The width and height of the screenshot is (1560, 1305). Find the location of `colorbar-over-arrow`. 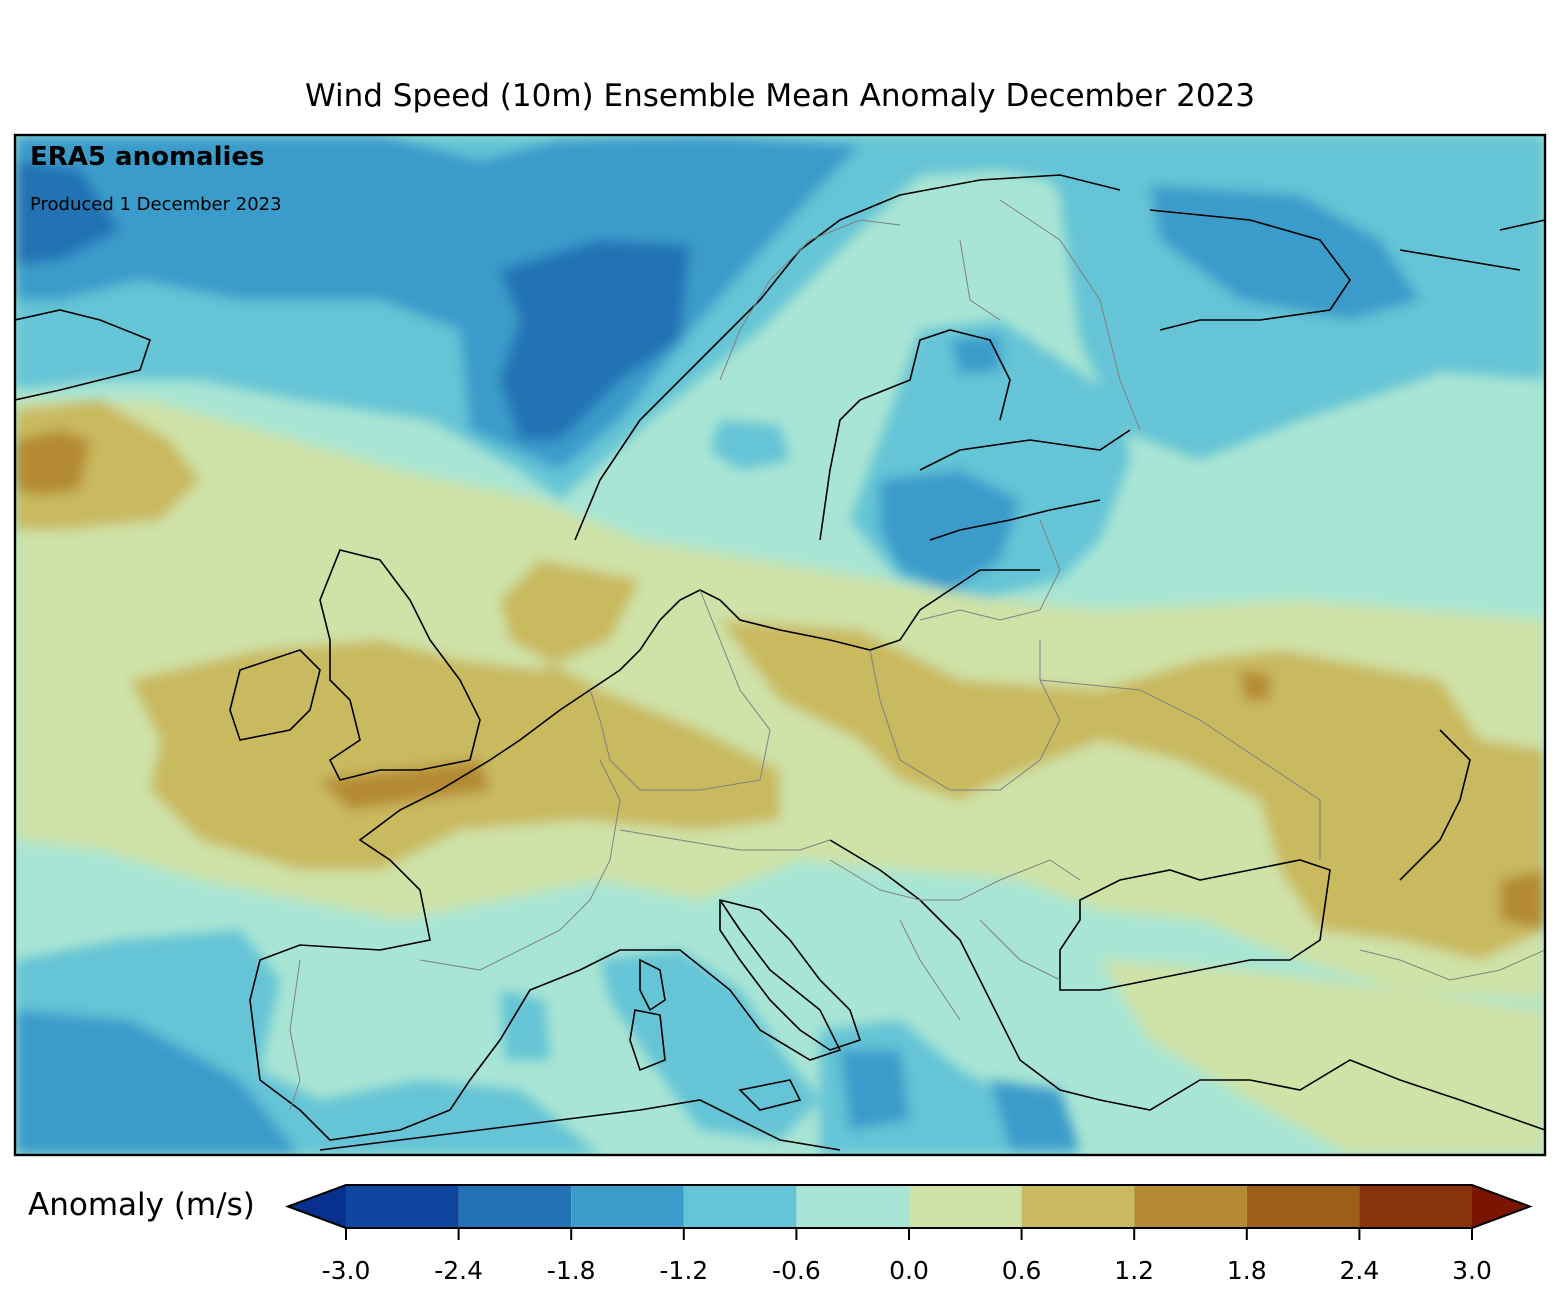

colorbar-over-arrow is located at coordinates (1501, 1206).